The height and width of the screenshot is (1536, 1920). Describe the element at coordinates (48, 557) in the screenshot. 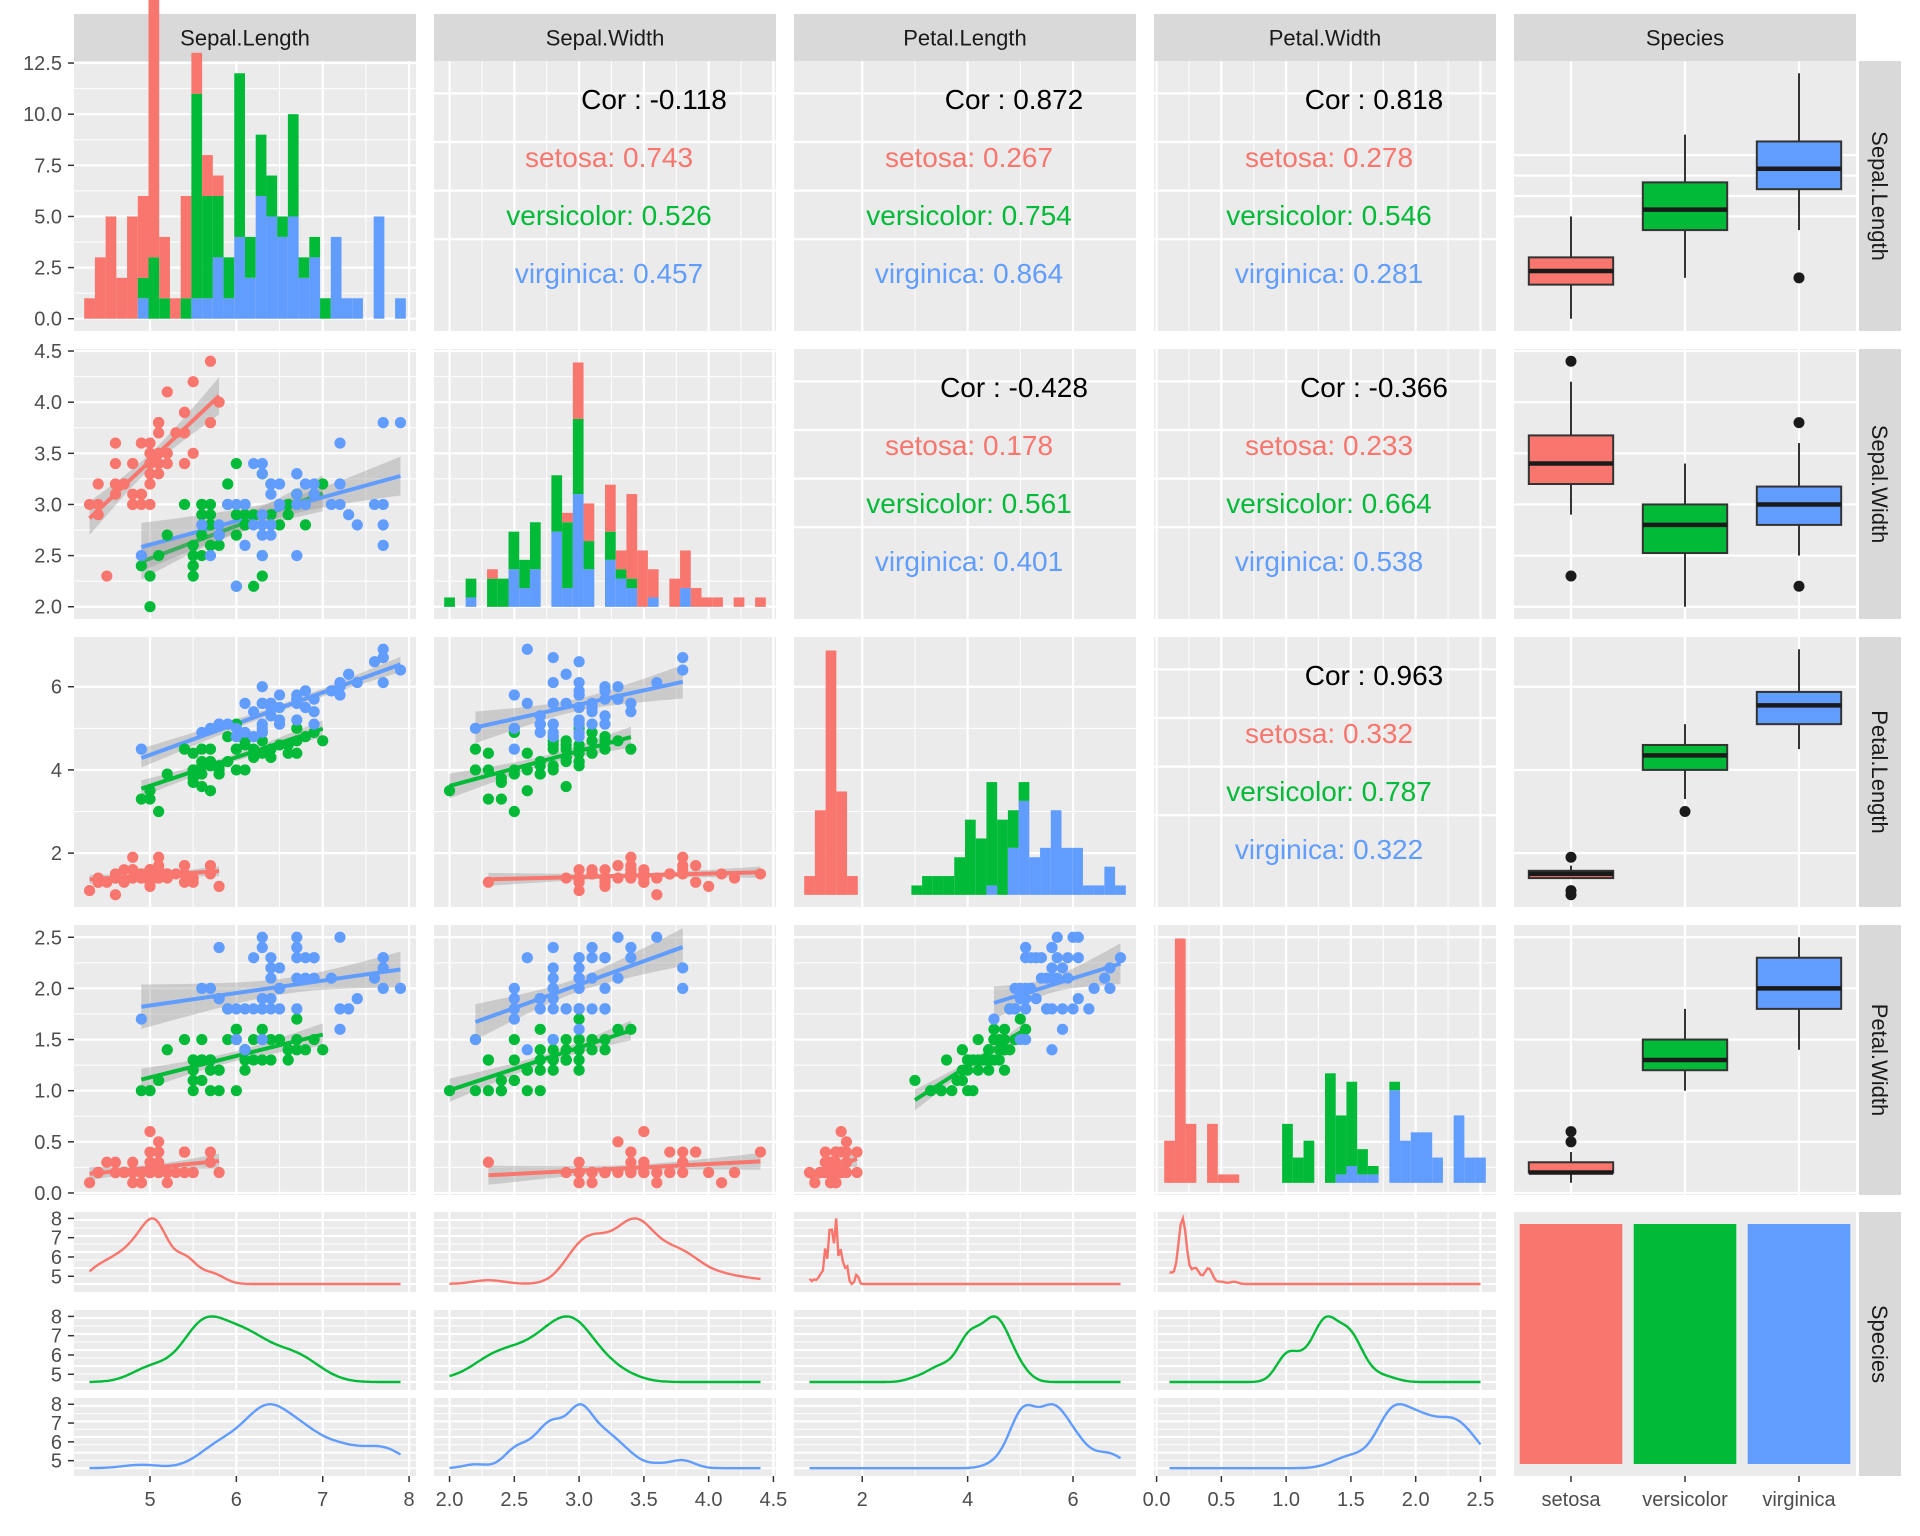

I see `y-tick-label: 2.5` at that location.